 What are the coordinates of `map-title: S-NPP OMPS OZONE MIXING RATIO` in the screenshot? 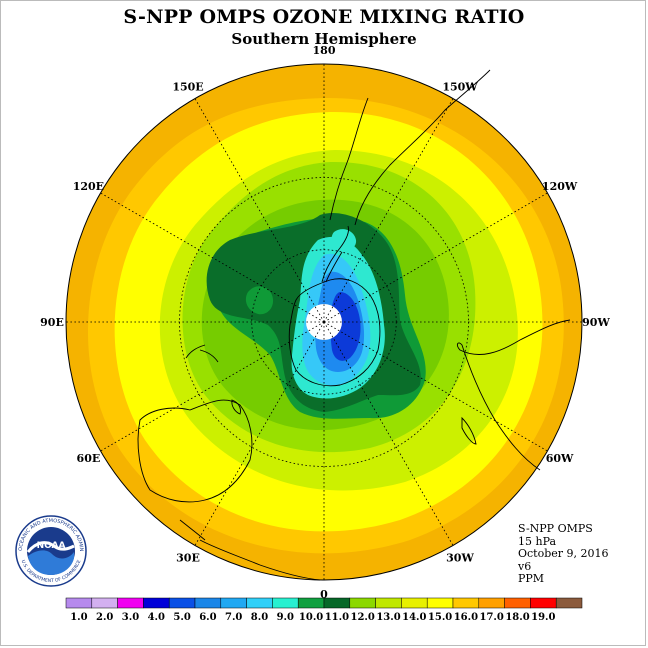 It's located at (324, 17).